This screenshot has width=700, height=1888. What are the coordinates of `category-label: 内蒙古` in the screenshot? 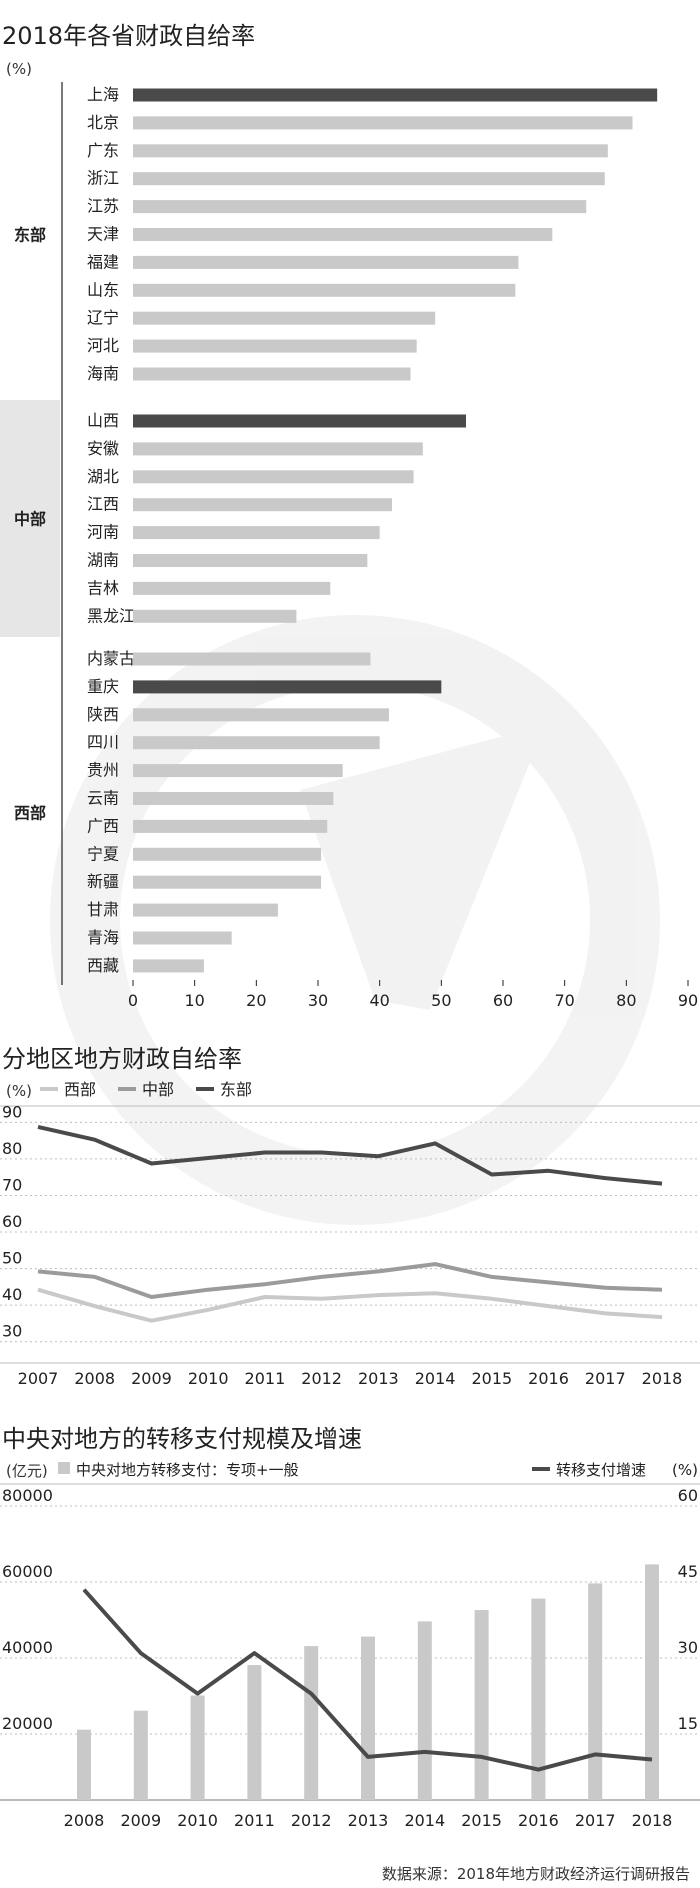 It's located at (111, 658).